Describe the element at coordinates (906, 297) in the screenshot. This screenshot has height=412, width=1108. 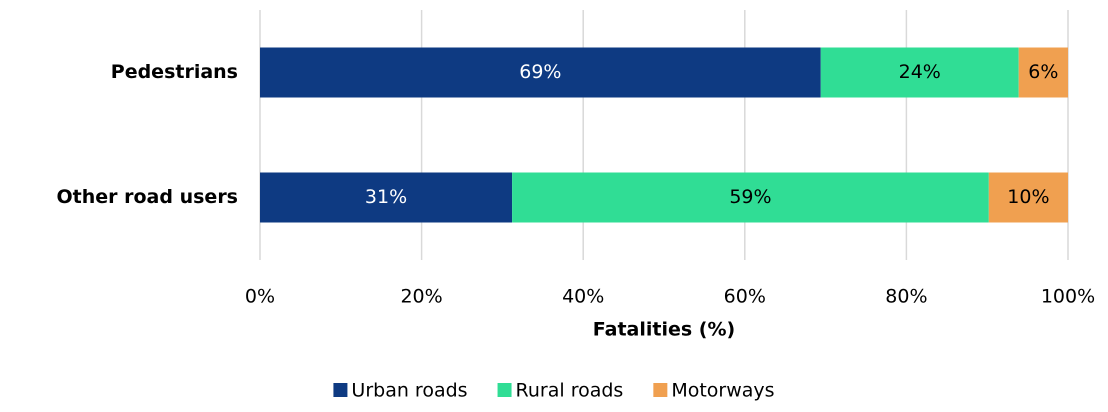
I see `x-tick-label: 80%` at that location.